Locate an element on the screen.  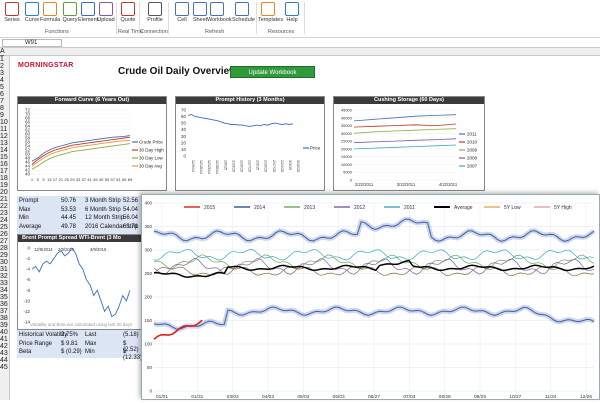
series-button: Series is located at coordinates (12, 12).